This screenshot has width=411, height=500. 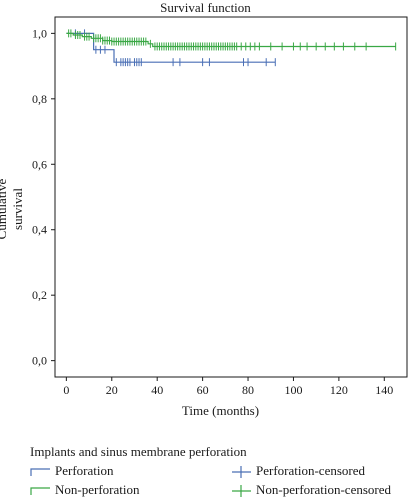 What do you see at coordinates (84, 470) in the screenshot?
I see `legend-label-perforation: Perforation` at bounding box center [84, 470].